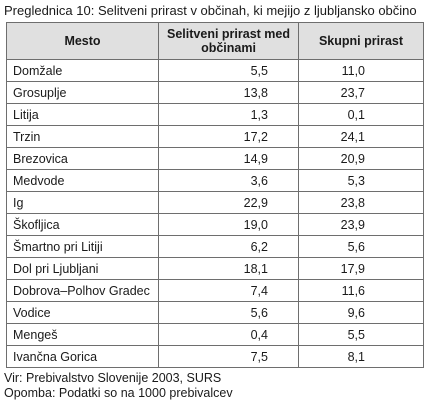  What do you see at coordinates (228, 70) in the screenshot?
I see `cell-selitveni-prirast: 5,5` at bounding box center [228, 70].